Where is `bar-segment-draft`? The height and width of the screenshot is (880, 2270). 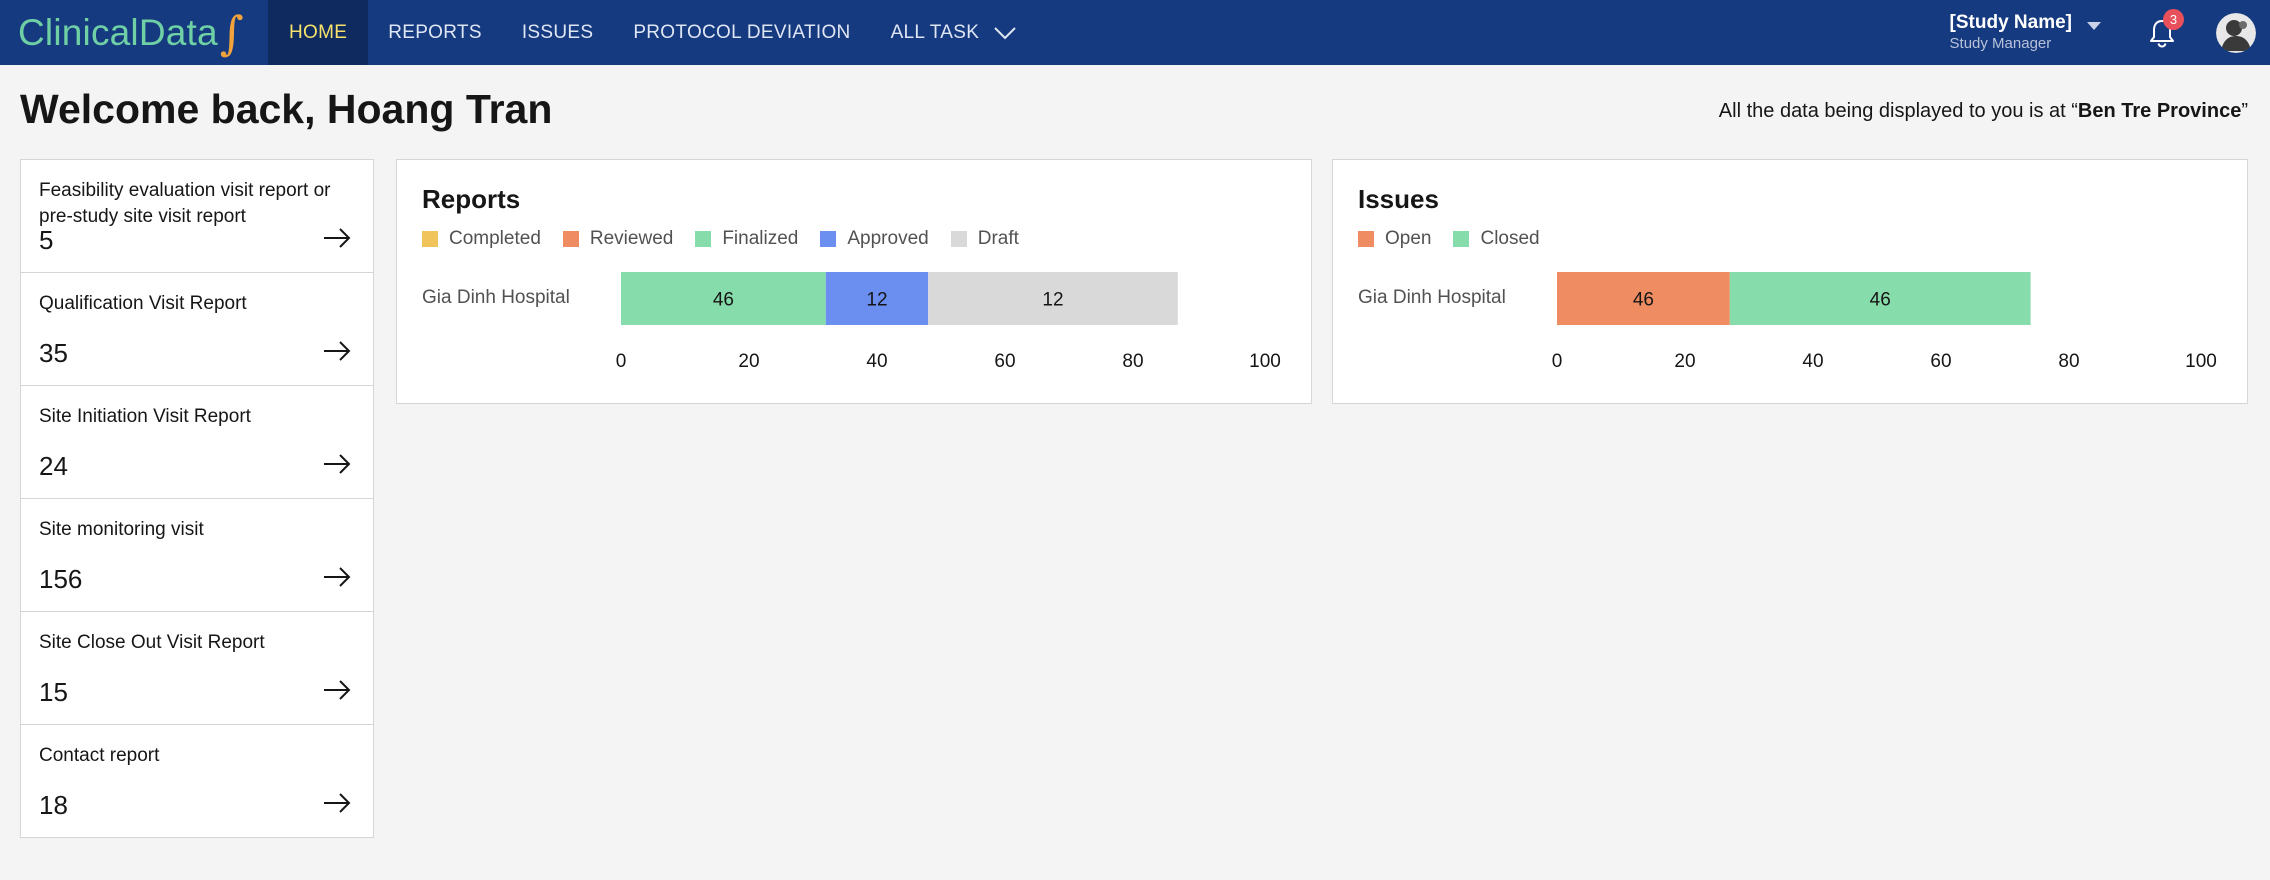
bar-segment-draft is located at coordinates (1053, 298).